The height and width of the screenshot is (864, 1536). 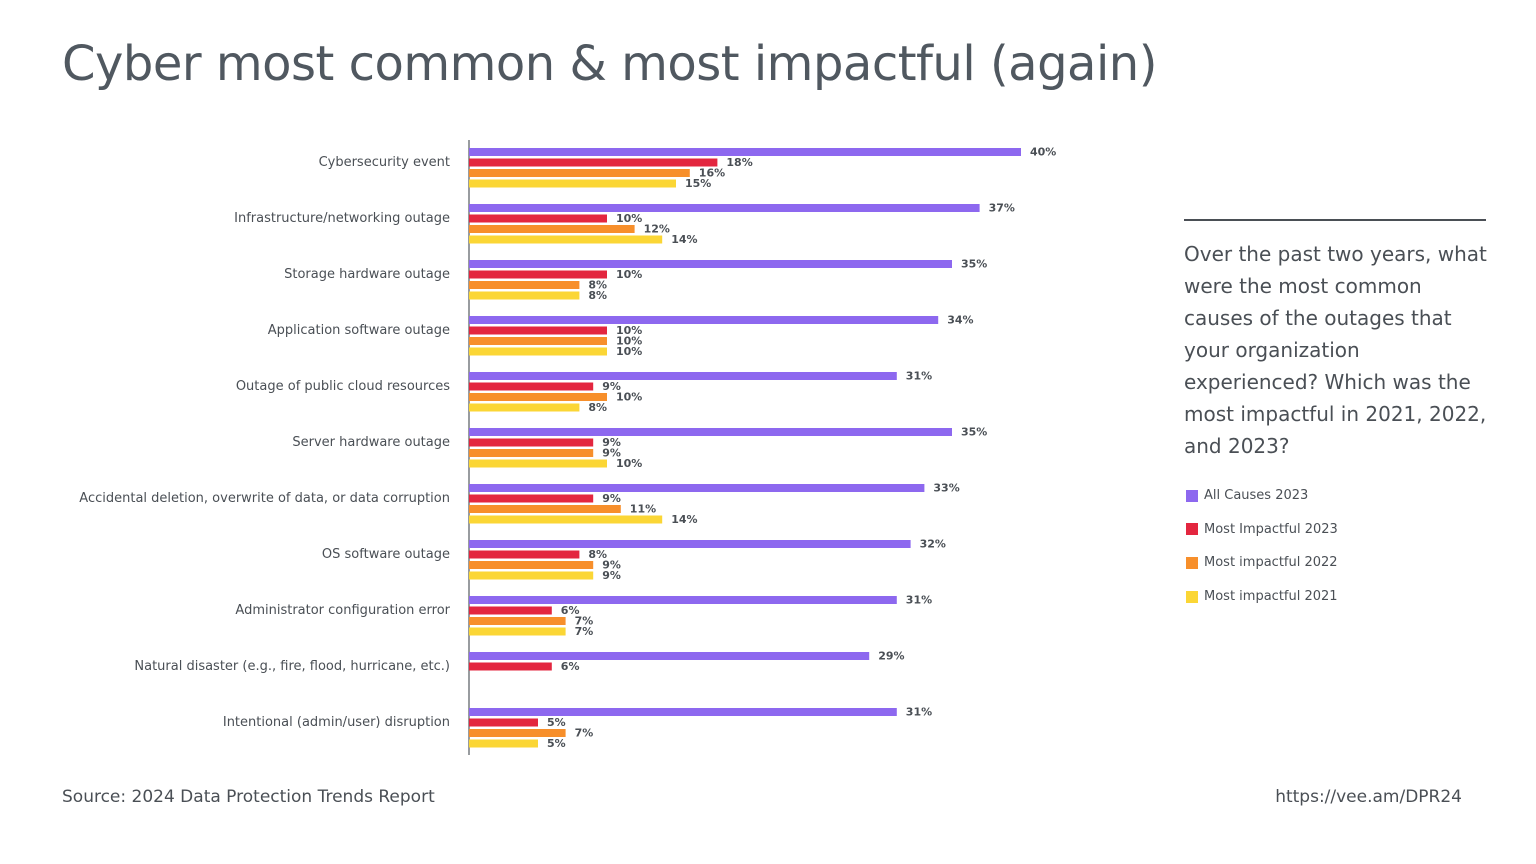 What do you see at coordinates (1002, 208) in the screenshot?
I see `bar-value-label: 37%` at bounding box center [1002, 208].